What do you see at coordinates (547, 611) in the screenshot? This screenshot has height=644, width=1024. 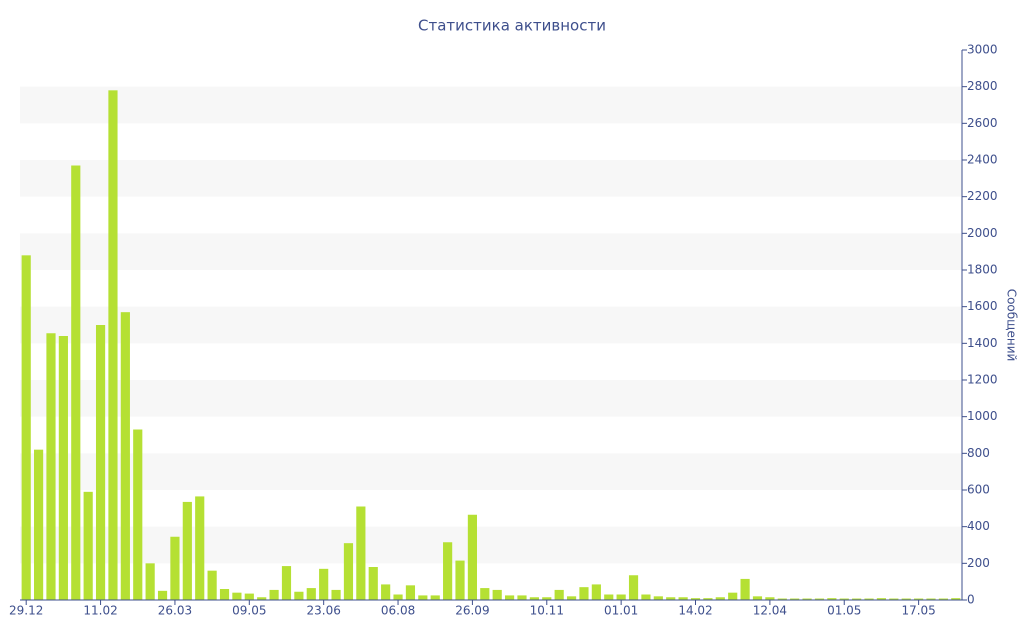 I see `x-tick-label: 10.11` at bounding box center [547, 611].